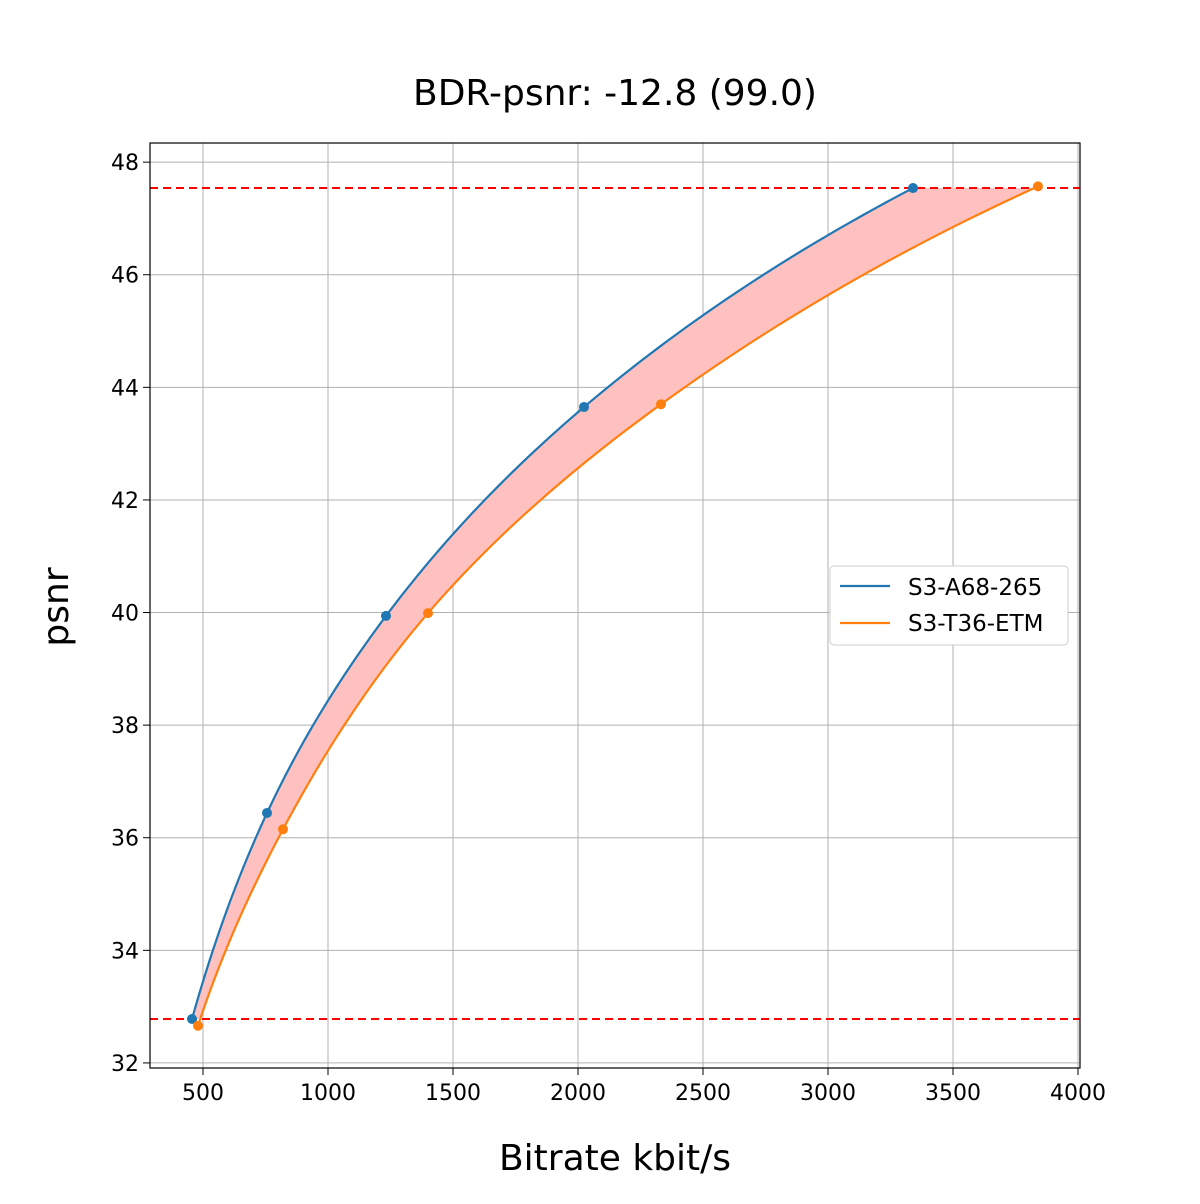 The width and height of the screenshot is (1200, 1204). I want to click on legend: S3-A68-265 S3-T36-ETM, so click(949, 605).